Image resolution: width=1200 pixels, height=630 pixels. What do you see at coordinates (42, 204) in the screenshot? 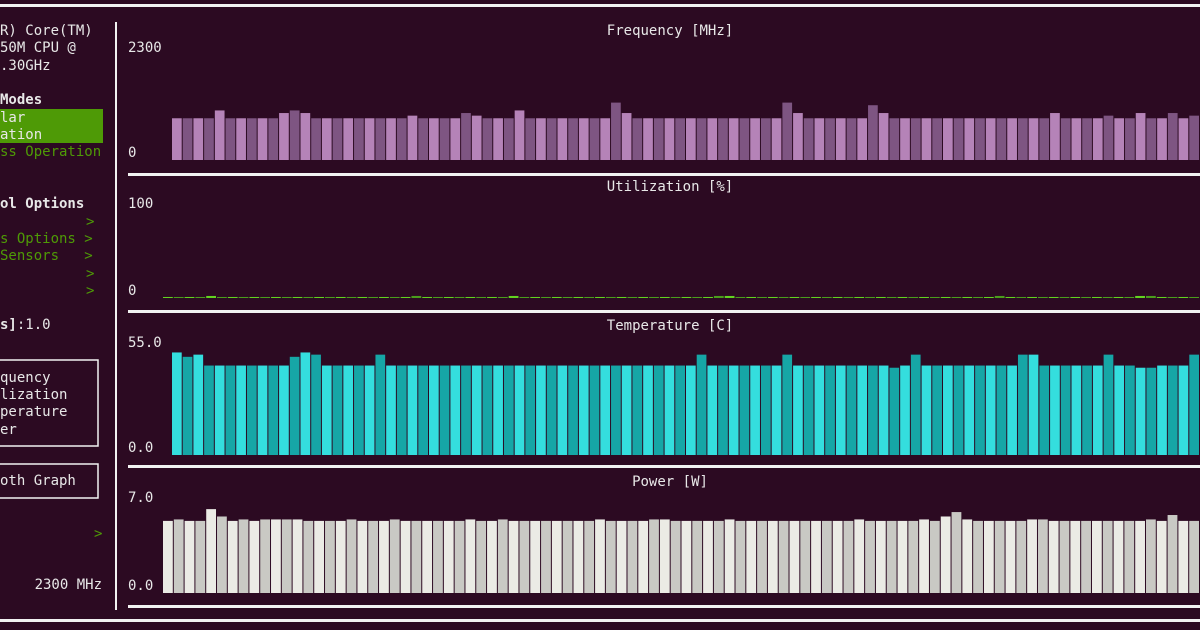
I see `section-heading: ol Options` at bounding box center [42, 204].